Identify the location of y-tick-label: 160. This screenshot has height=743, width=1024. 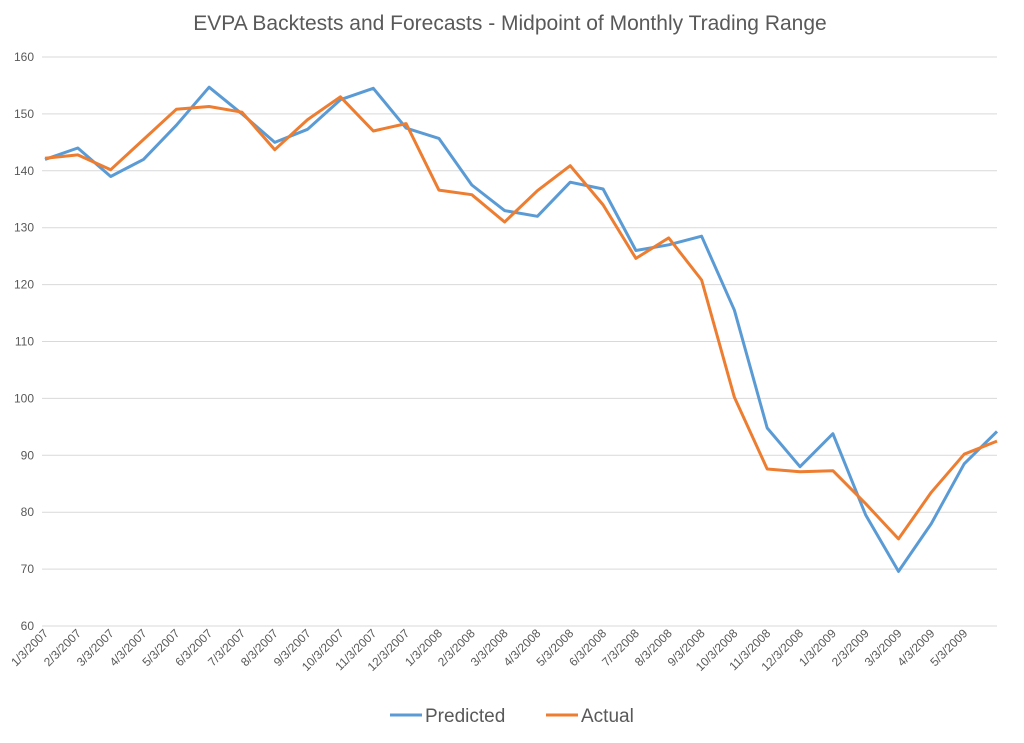
(24, 57).